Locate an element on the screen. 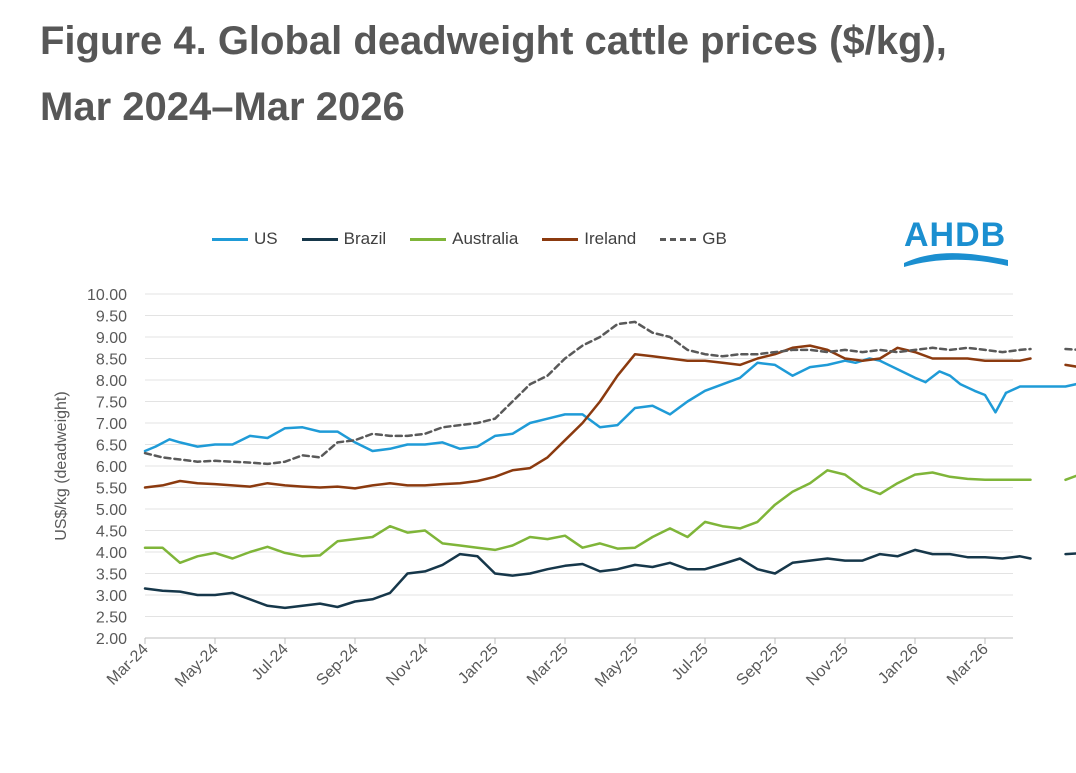 The image size is (1076, 773). x-tick-label: Sep-25 is located at coordinates (757, 665).